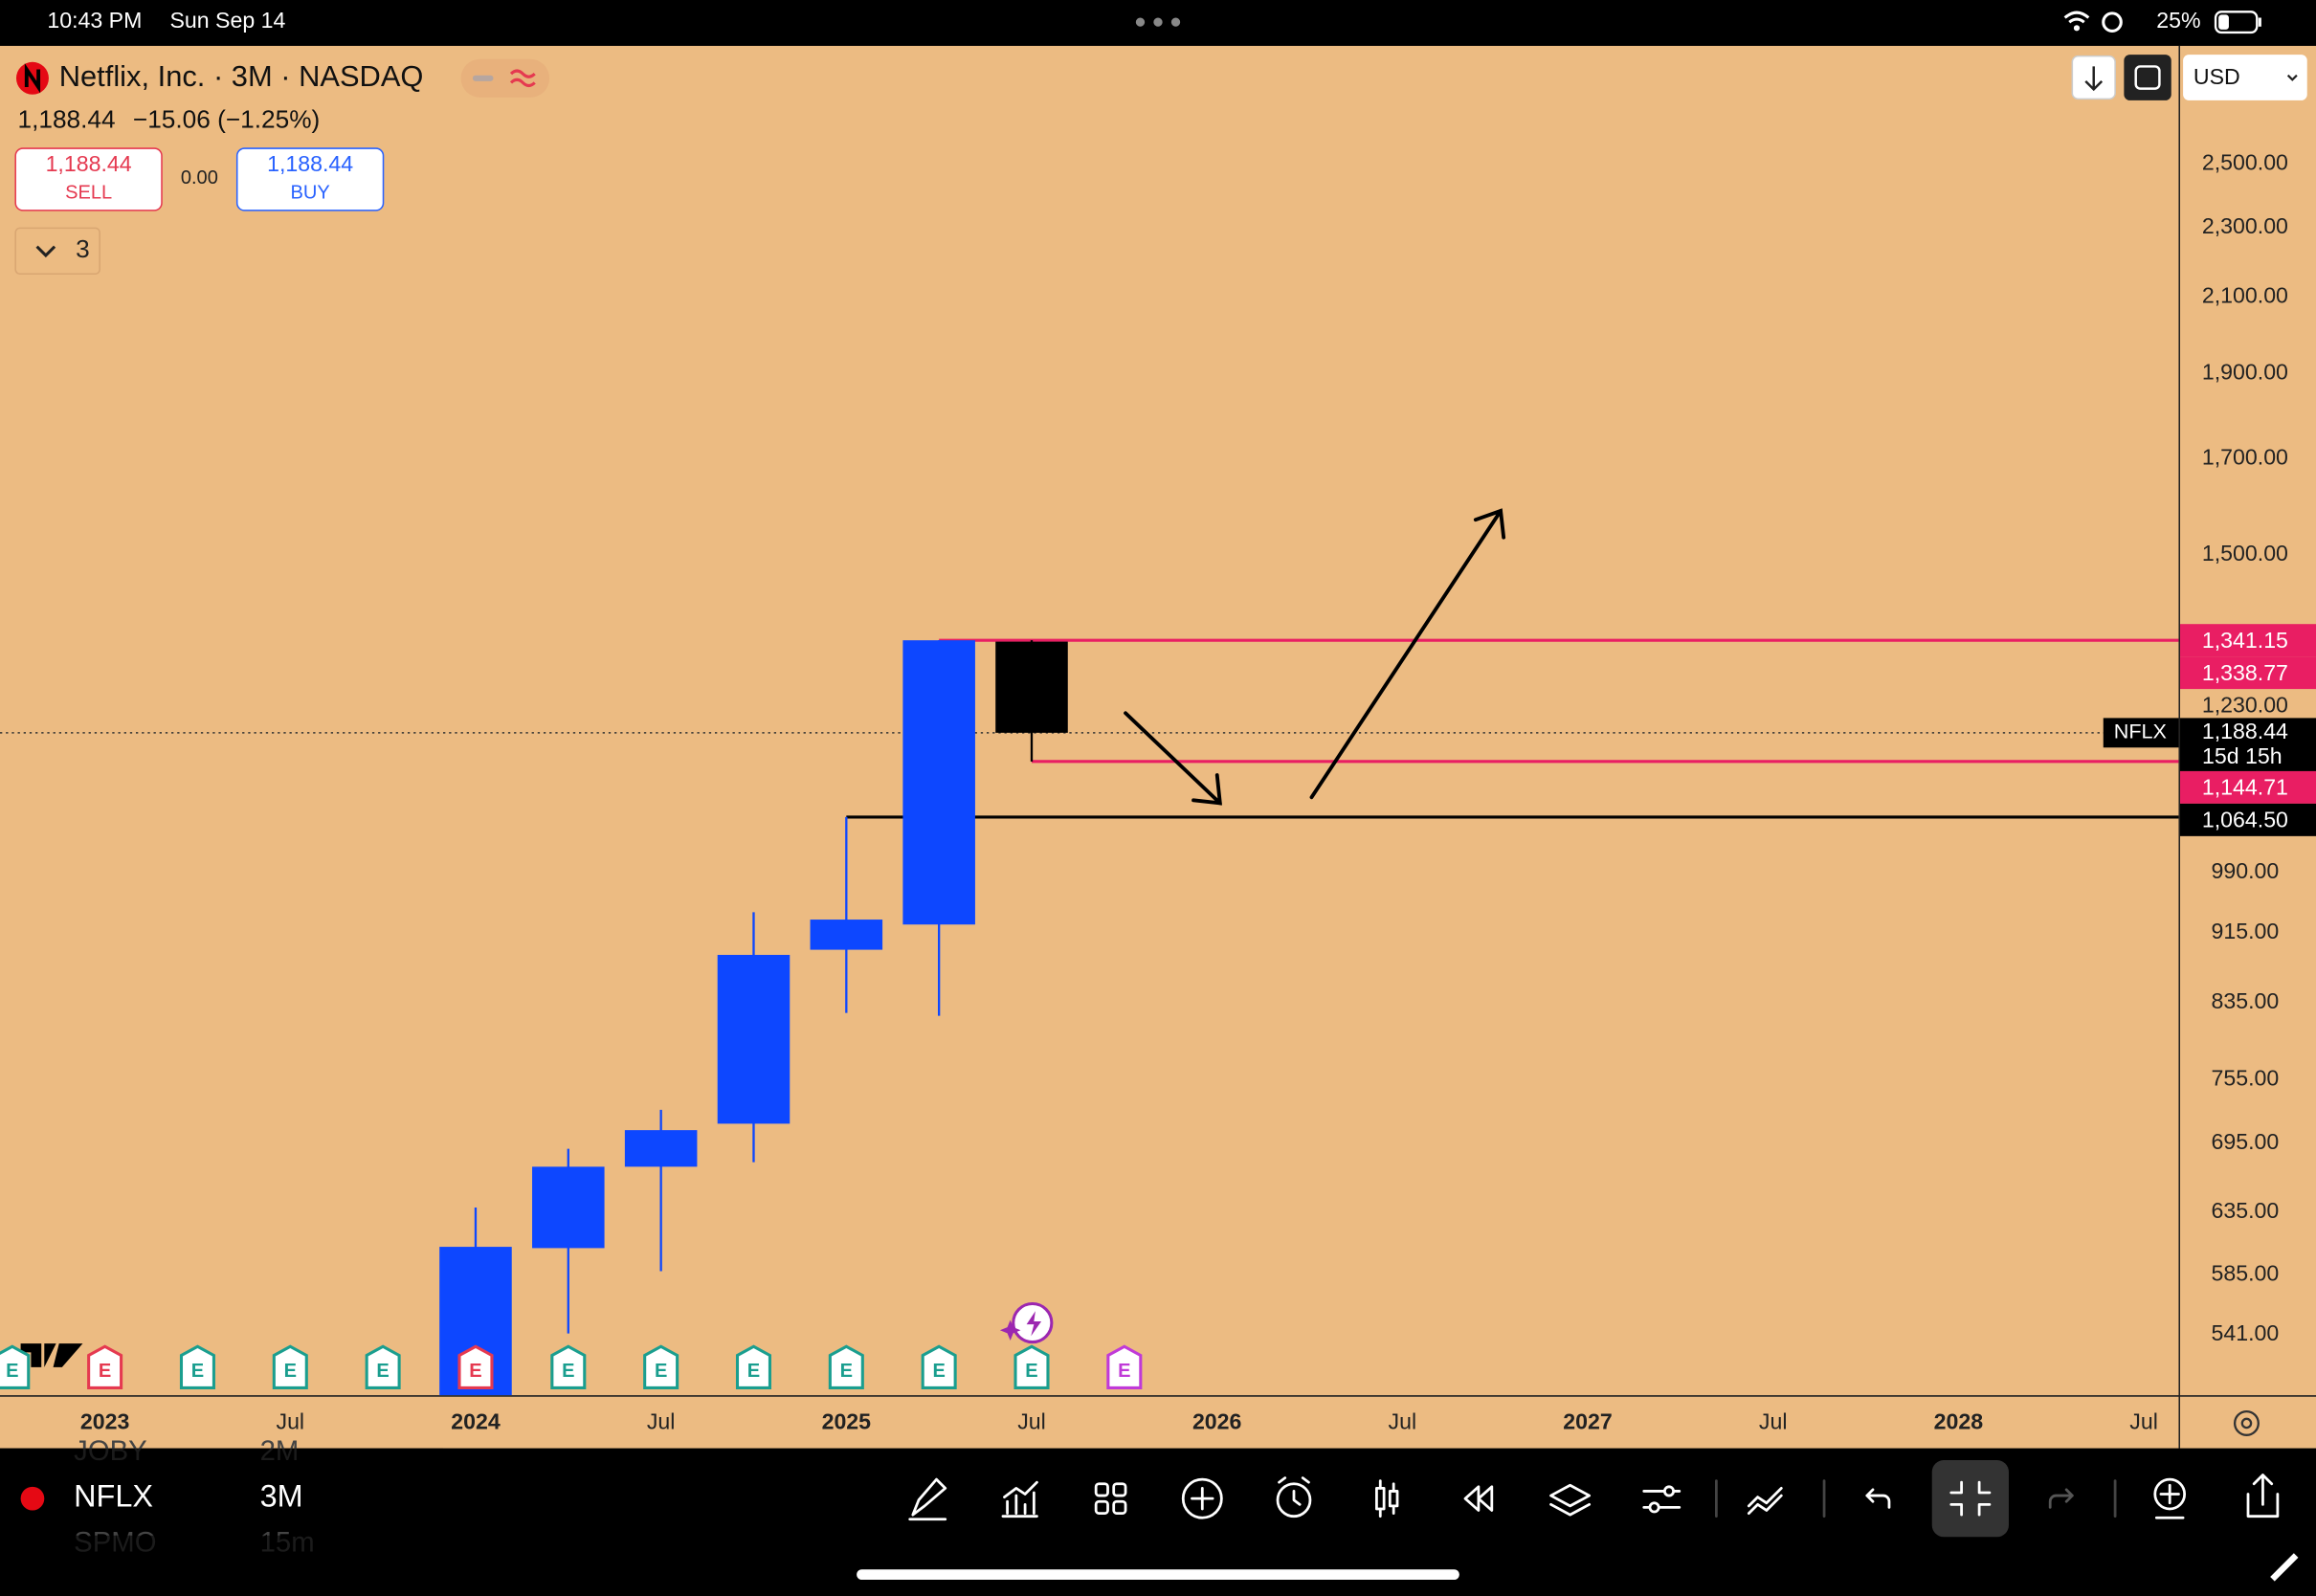 The width and height of the screenshot is (2316, 1596). Describe the element at coordinates (88, 193) in the screenshot. I see `sell-label: SELL` at that location.